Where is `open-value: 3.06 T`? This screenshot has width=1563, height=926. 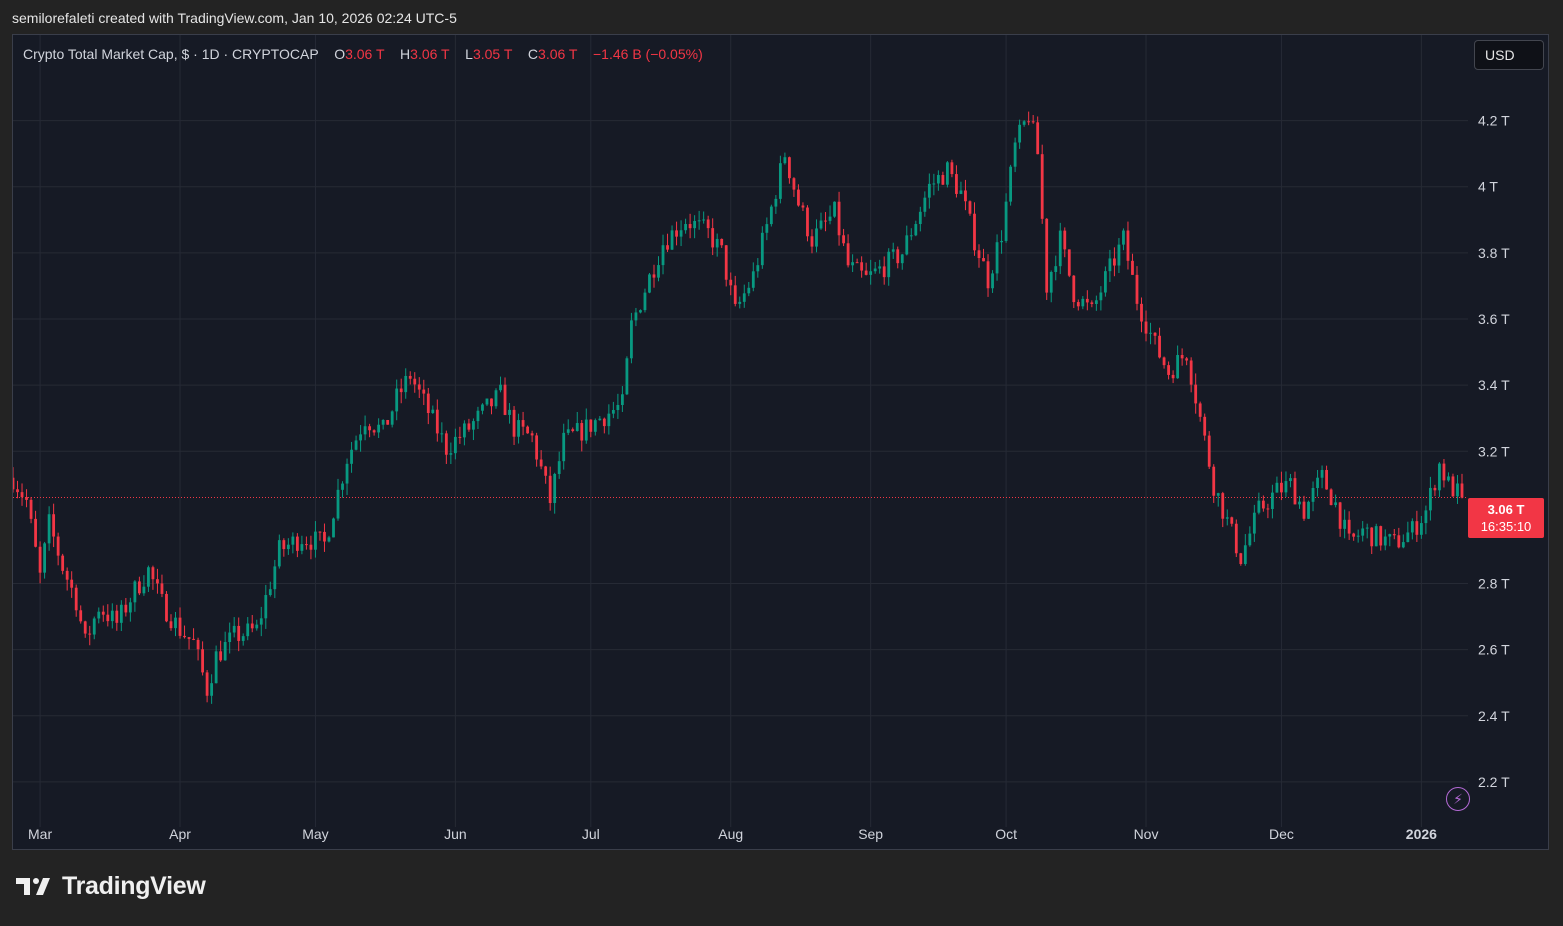 open-value: 3.06 T is located at coordinates (365, 54).